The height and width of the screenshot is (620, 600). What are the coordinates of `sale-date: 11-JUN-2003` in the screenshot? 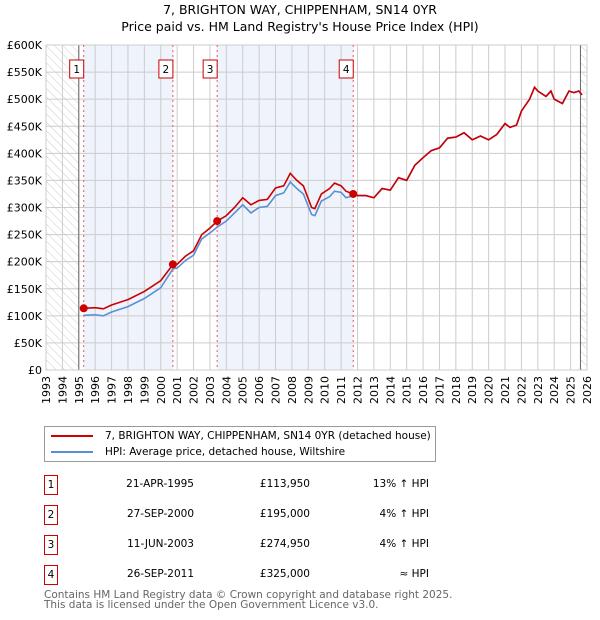 It's located at (160, 544).